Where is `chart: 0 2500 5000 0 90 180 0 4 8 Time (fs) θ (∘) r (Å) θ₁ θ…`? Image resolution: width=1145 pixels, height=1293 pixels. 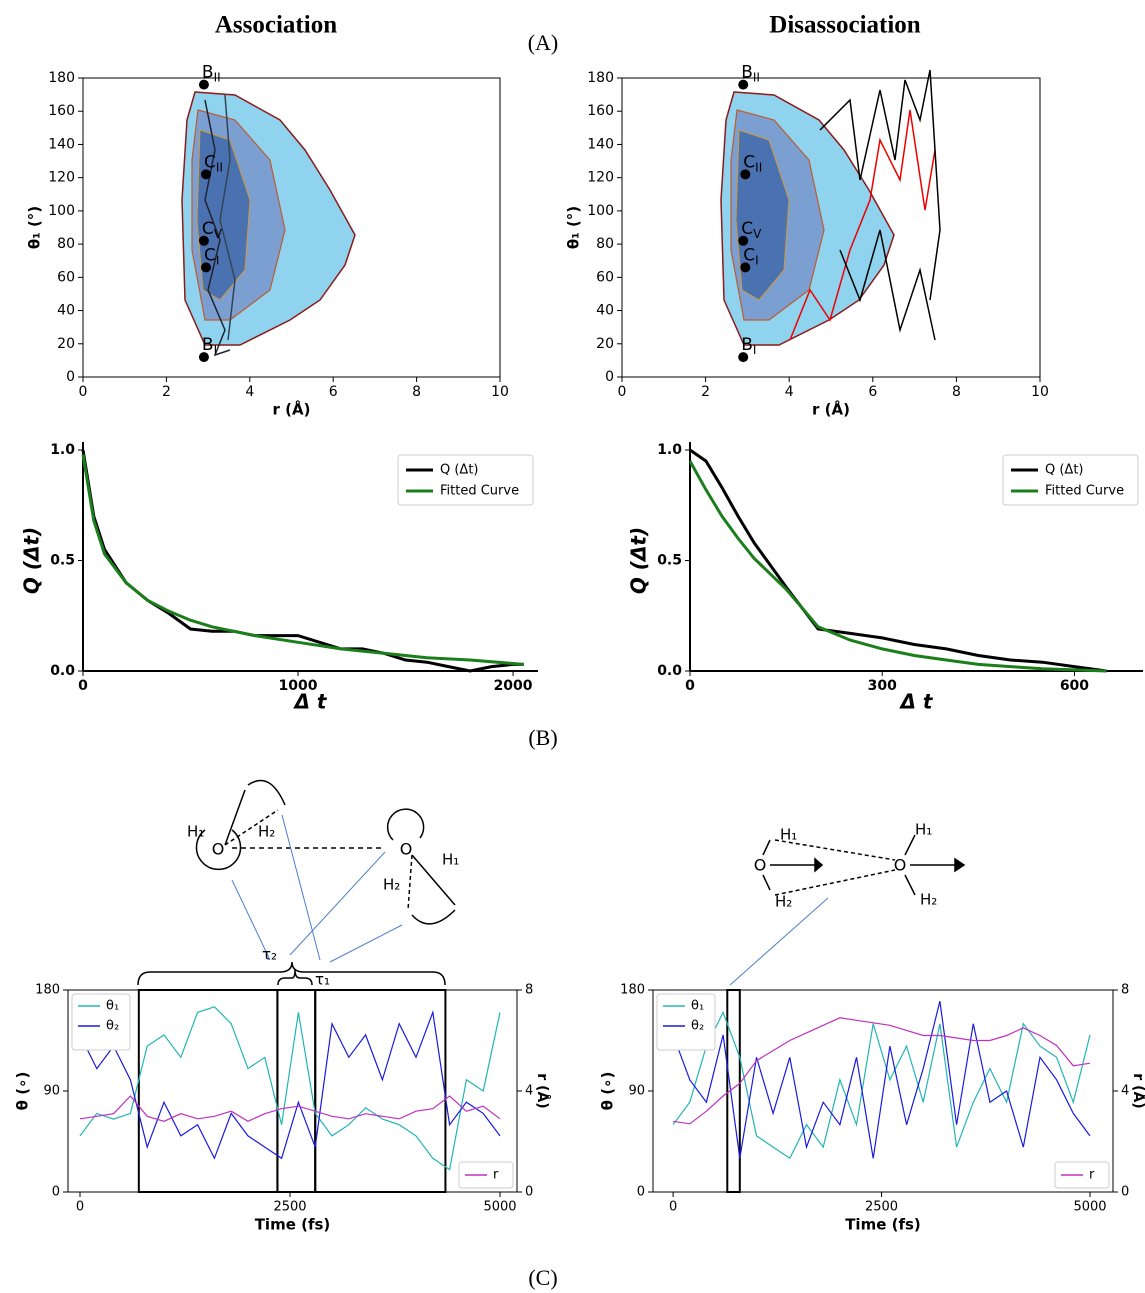 chart: 0 2500 5000 0 90 180 0 4 8 Time (fs) θ (∘) r (Å) θ₁ θ… is located at coordinates (283, 1108).